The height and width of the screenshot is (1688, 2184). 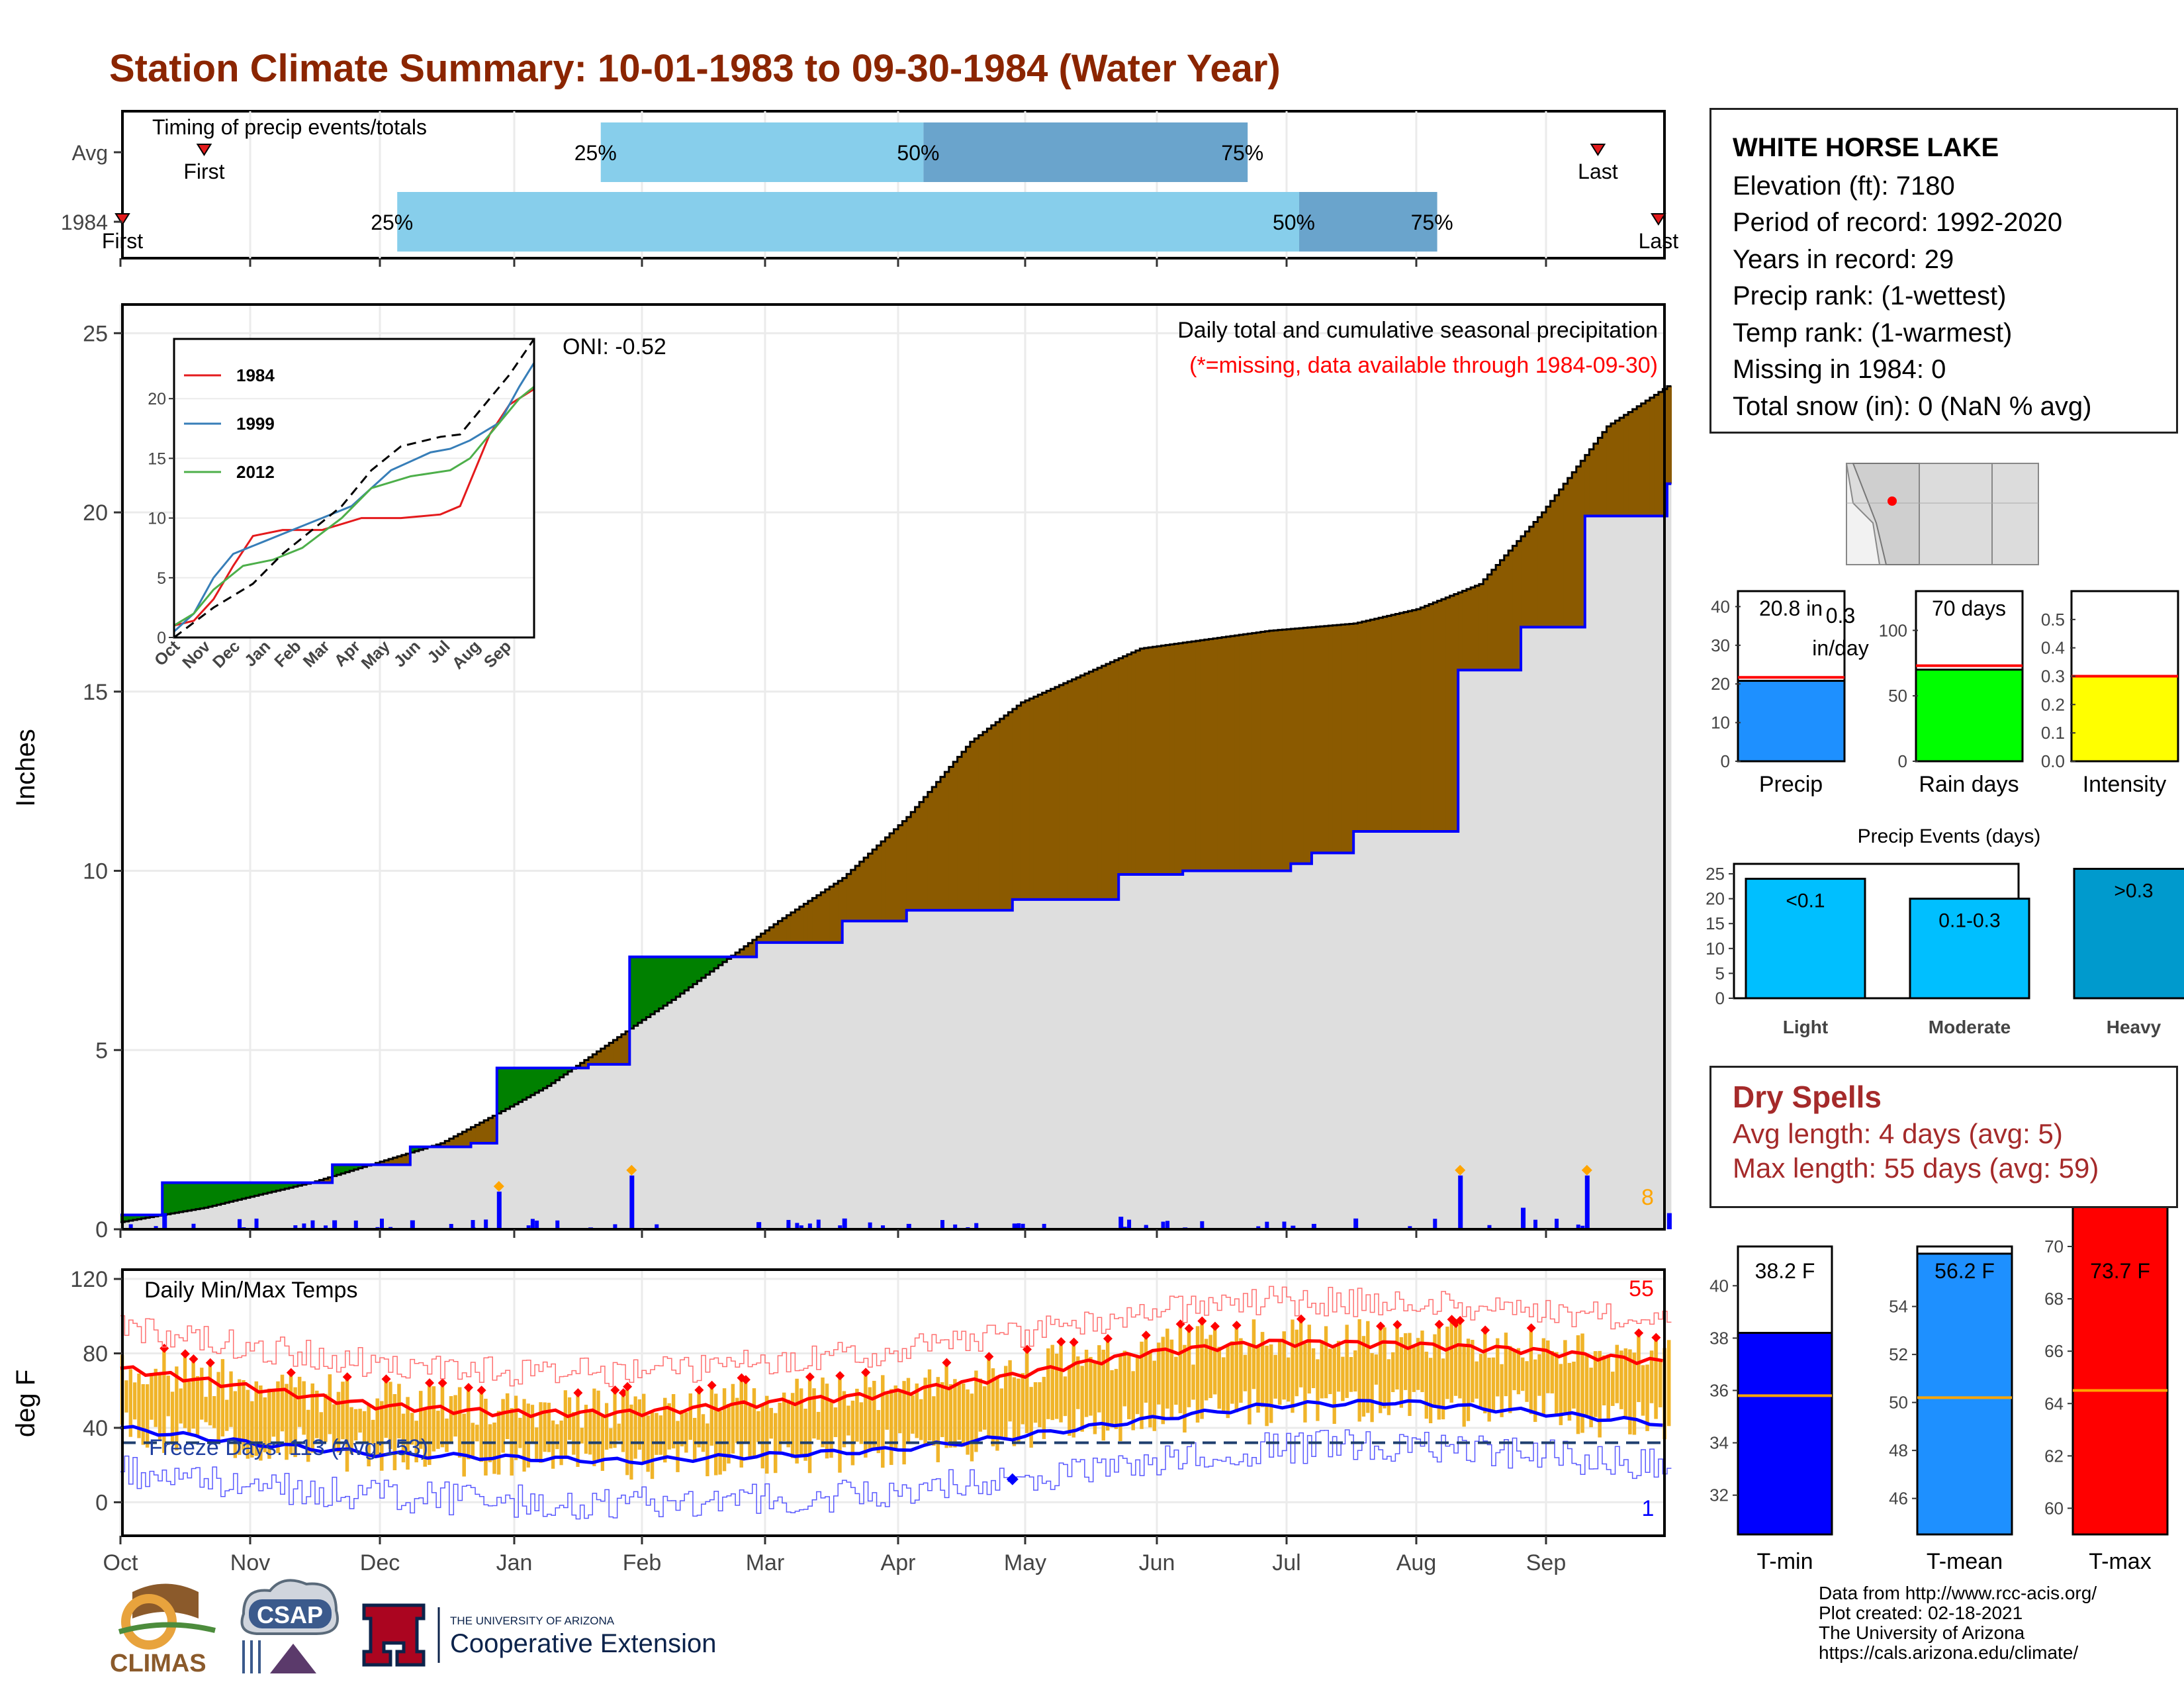 I want to click on timing-1984-pct-label: 25%, so click(x=392, y=222).